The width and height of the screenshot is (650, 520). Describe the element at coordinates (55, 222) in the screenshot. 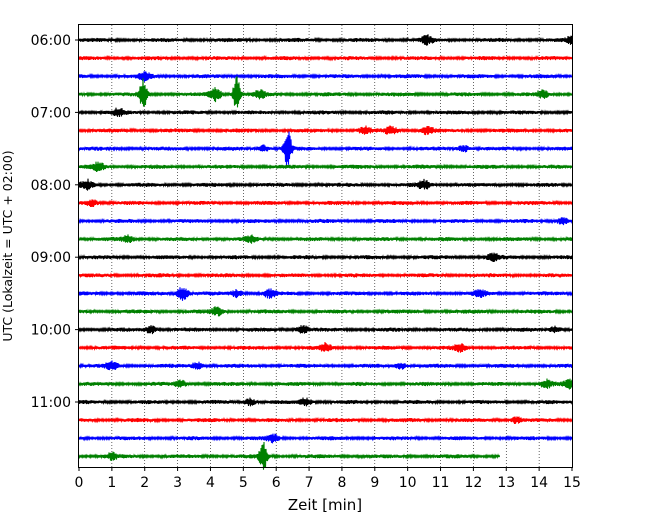

I see `y-axis: 06:00 07:00 08:00 09:00 10:00 11:00` at that location.